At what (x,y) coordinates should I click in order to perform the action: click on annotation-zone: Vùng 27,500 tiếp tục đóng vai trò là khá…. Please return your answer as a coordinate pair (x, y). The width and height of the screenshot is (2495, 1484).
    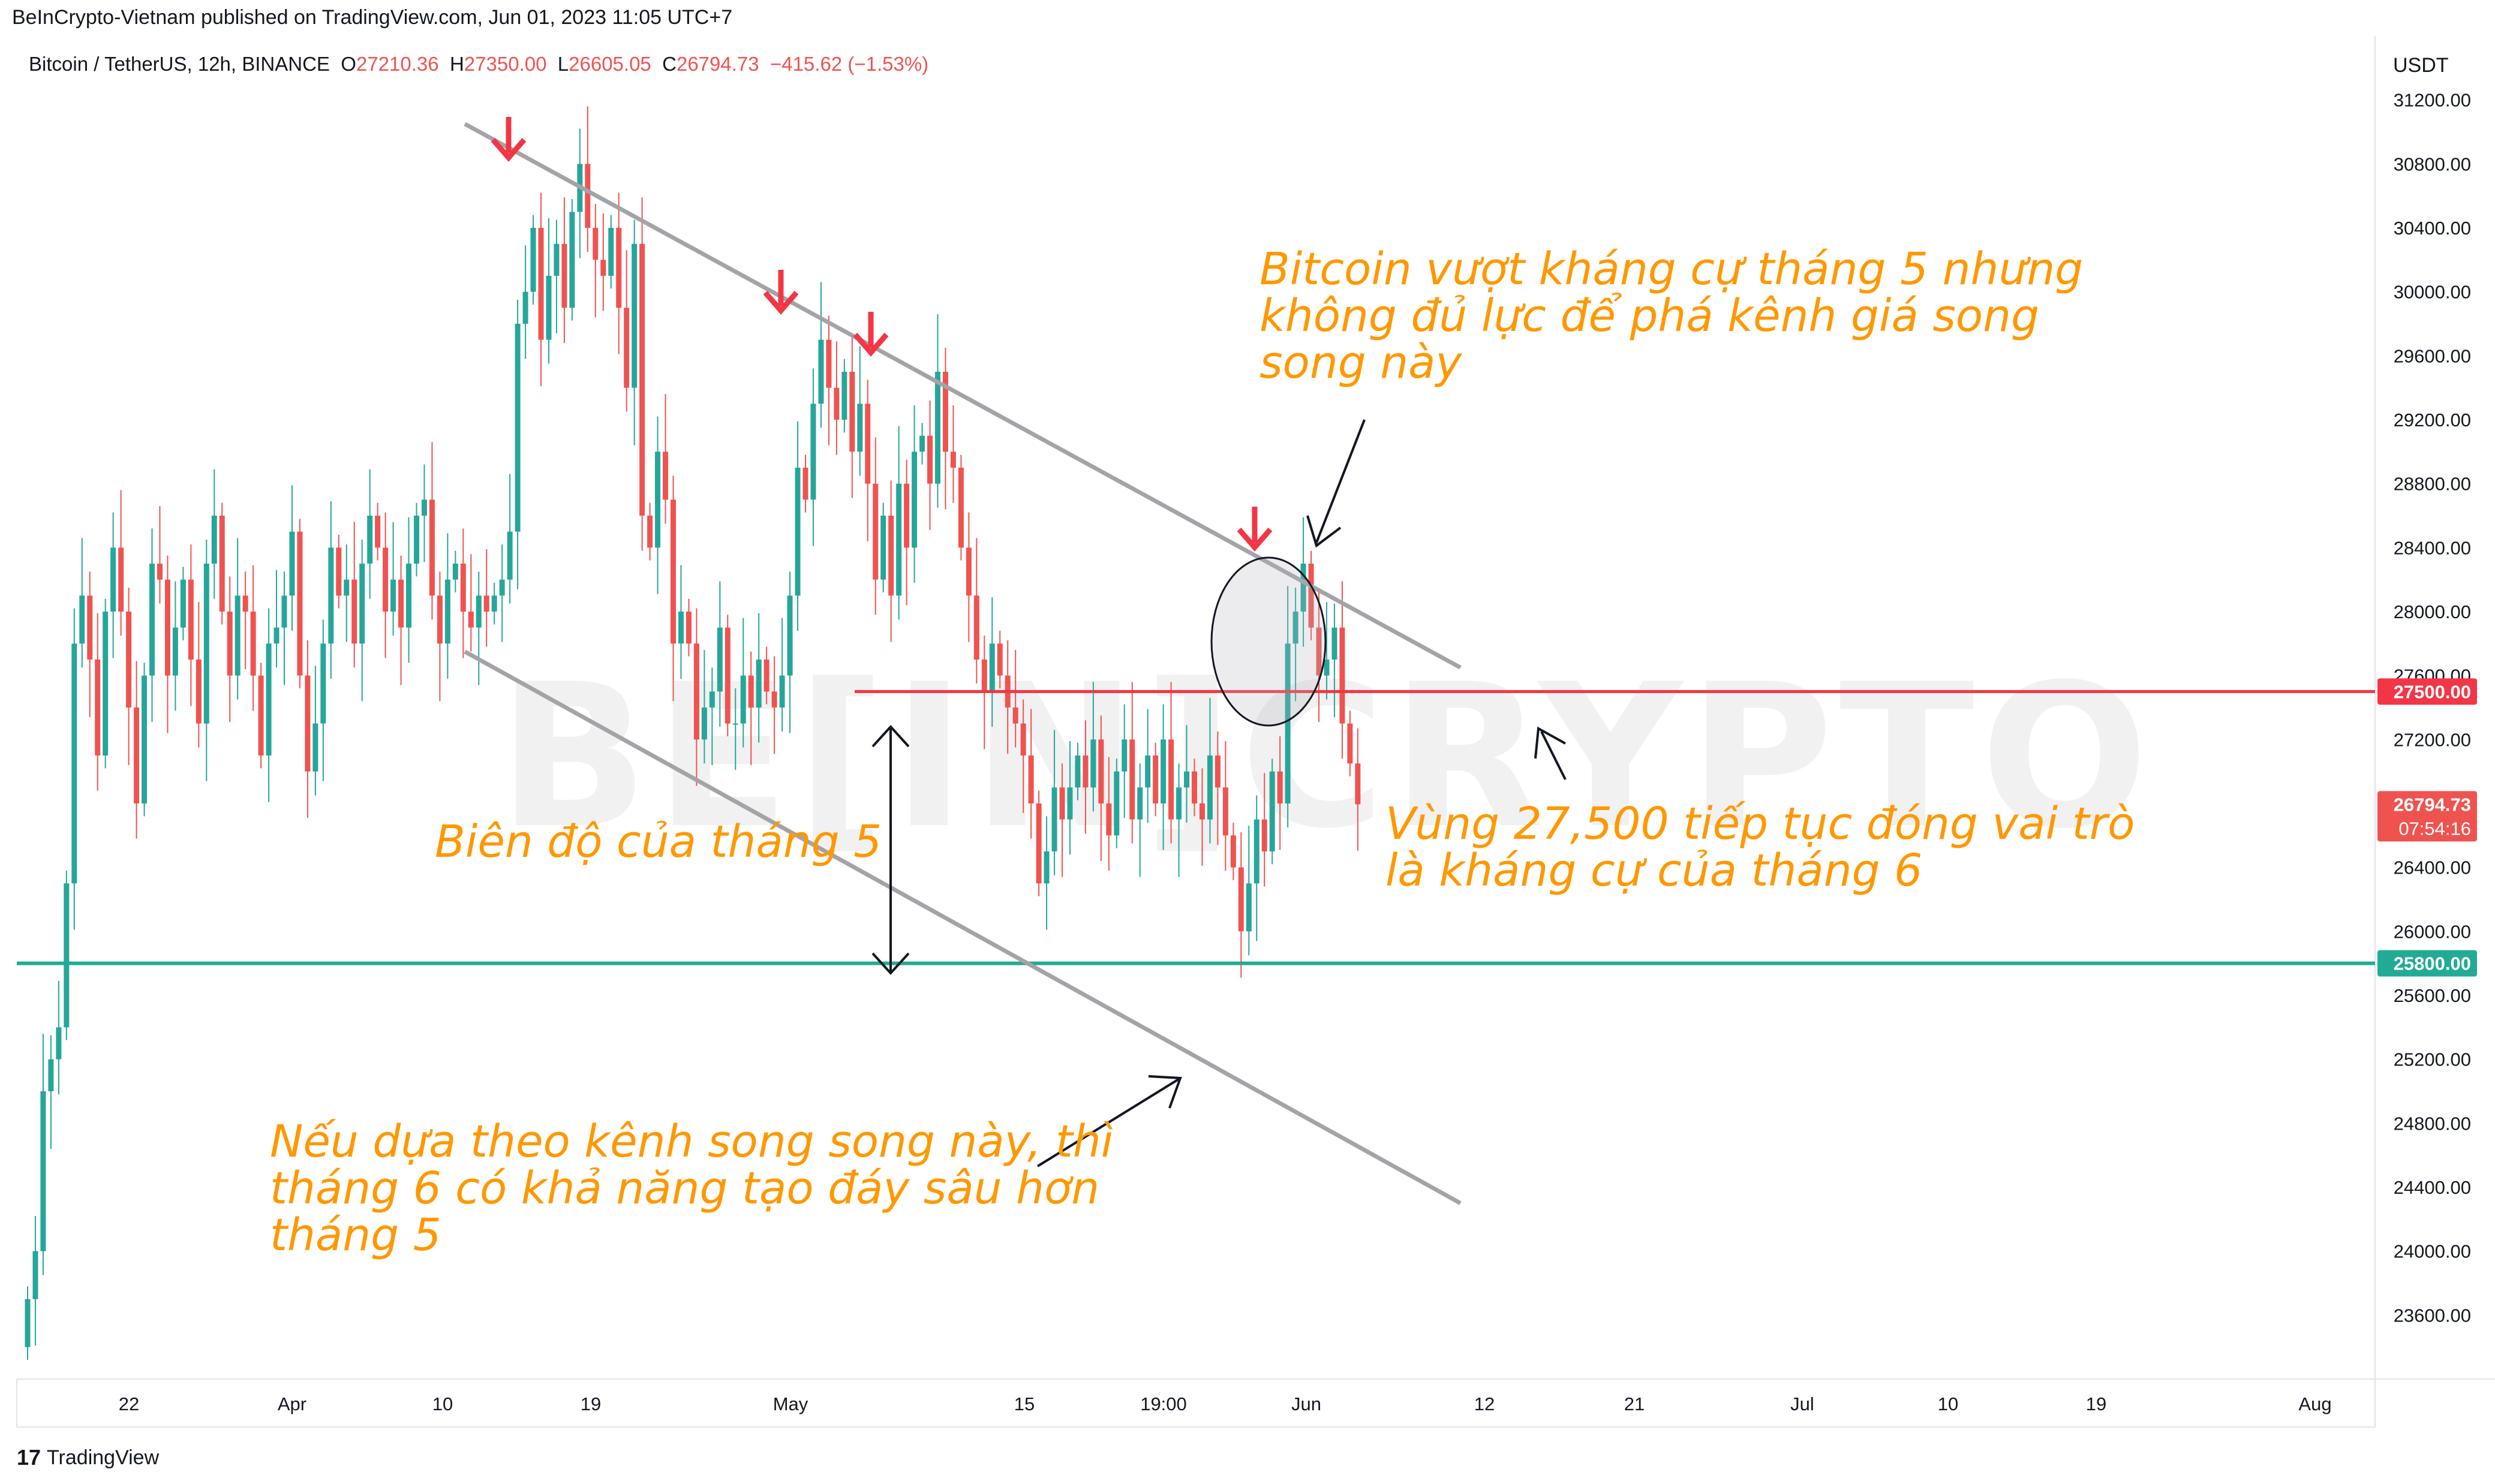
    Looking at the image, I should click on (1760, 847).